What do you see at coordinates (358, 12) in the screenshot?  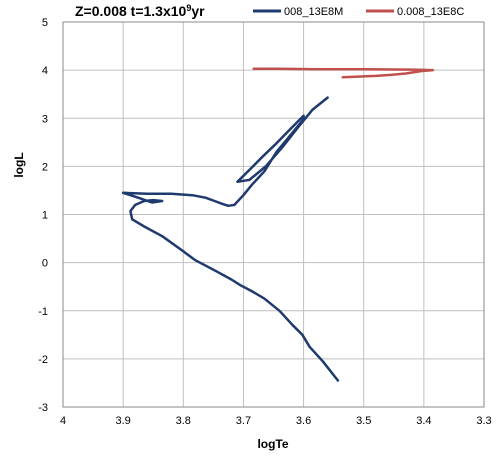 I see `legend: 008_13E8M 0.008_13E8C` at bounding box center [358, 12].